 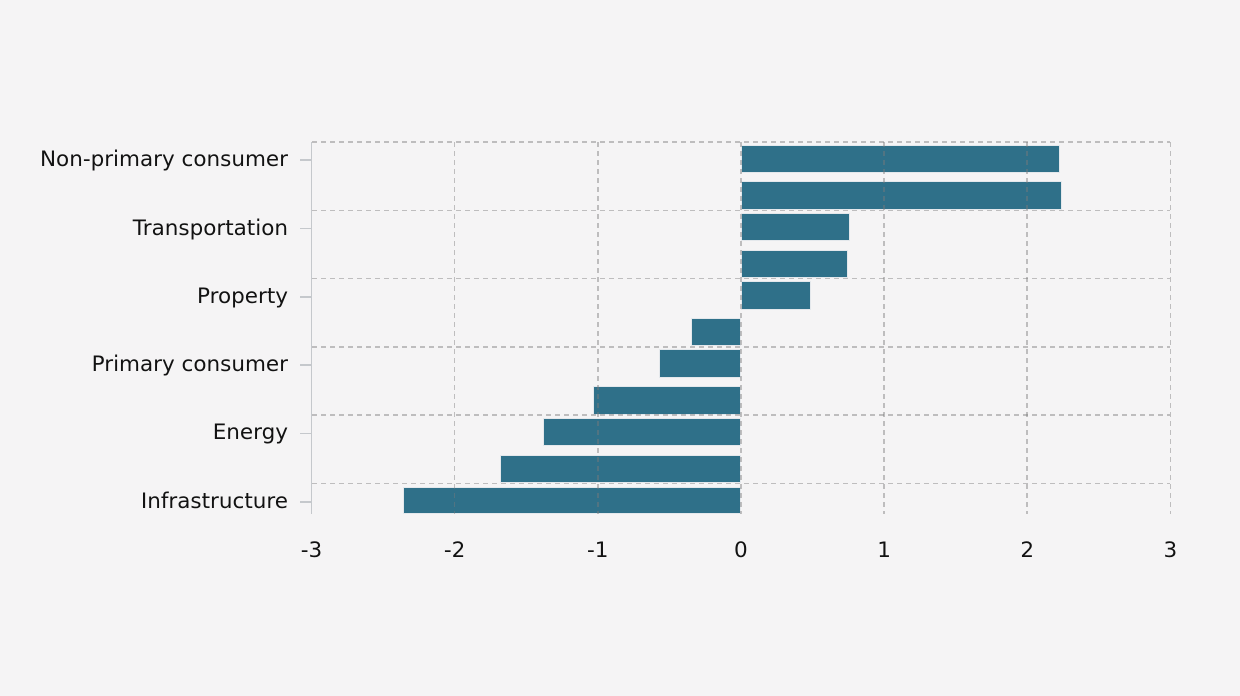 I want to click on x-tick-label: -2, so click(x=454, y=550).